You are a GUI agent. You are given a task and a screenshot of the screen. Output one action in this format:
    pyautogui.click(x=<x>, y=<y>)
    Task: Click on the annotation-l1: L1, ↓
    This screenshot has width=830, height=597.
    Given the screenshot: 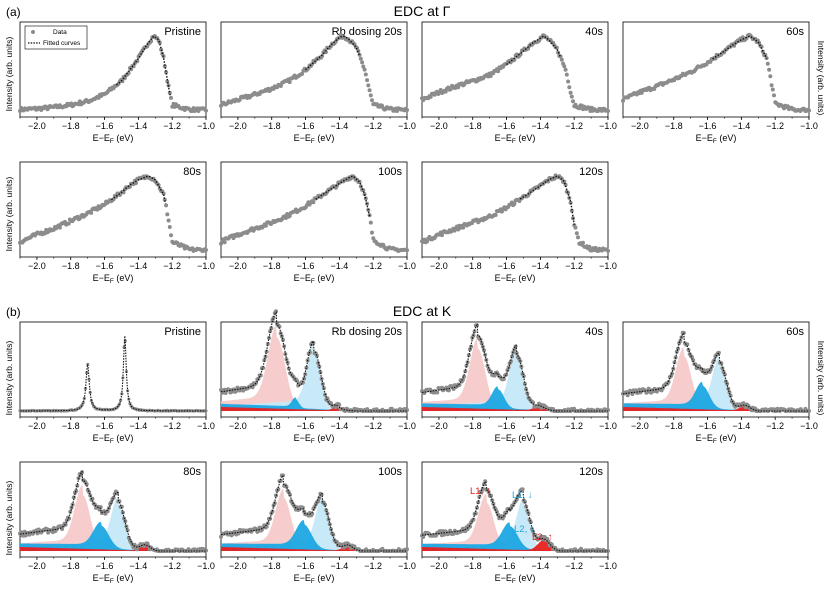 What is the action you would take?
    pyautogui.click(x=522, y=495)
    